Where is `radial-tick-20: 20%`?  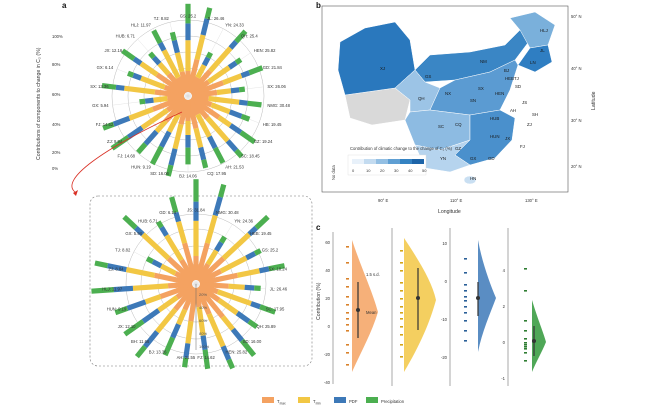 radial-tick-20: 20% is located at coordinates (56, 152).